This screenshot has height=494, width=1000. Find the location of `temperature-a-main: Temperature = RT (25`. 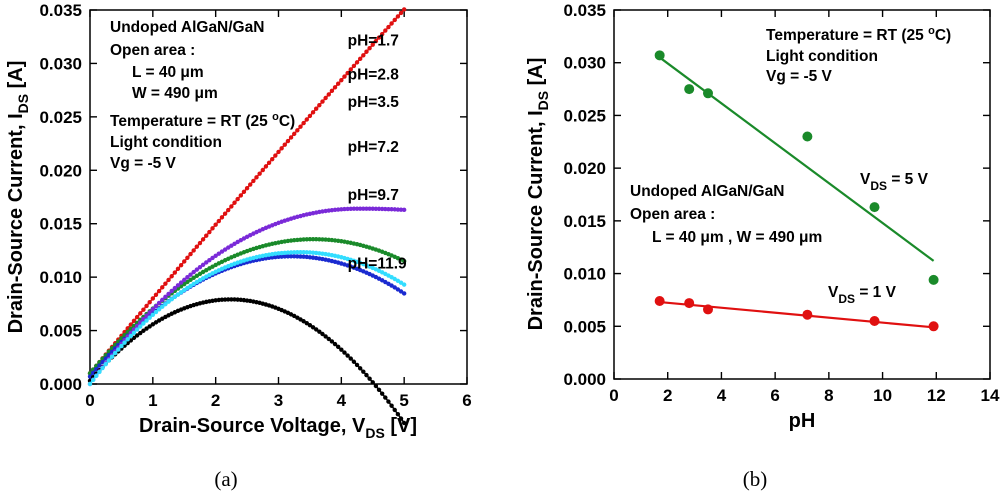

temperature-a-main: Temperature = RT (25 is located at coordinates (191, 121).